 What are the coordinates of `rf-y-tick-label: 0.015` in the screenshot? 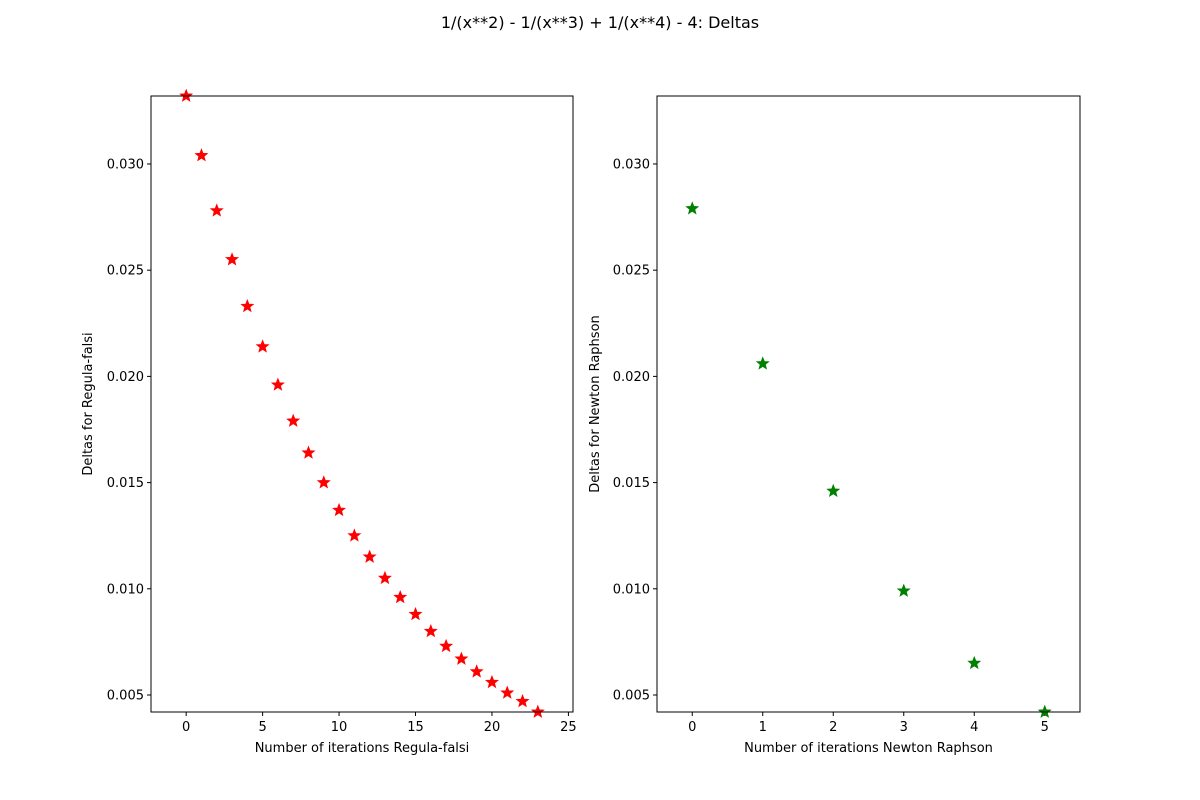 It's located at (125, 483).